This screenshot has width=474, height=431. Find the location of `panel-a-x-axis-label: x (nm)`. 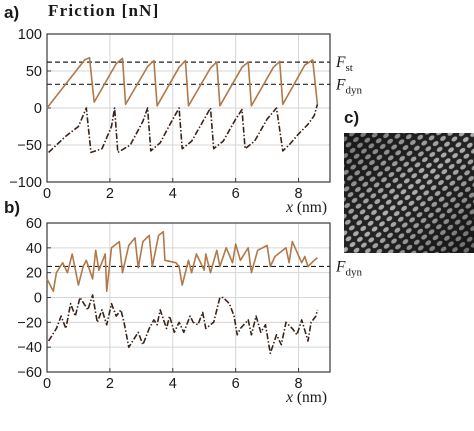

panel-a-x-axis-label: x (nm) is located at coordinates (306, 207).